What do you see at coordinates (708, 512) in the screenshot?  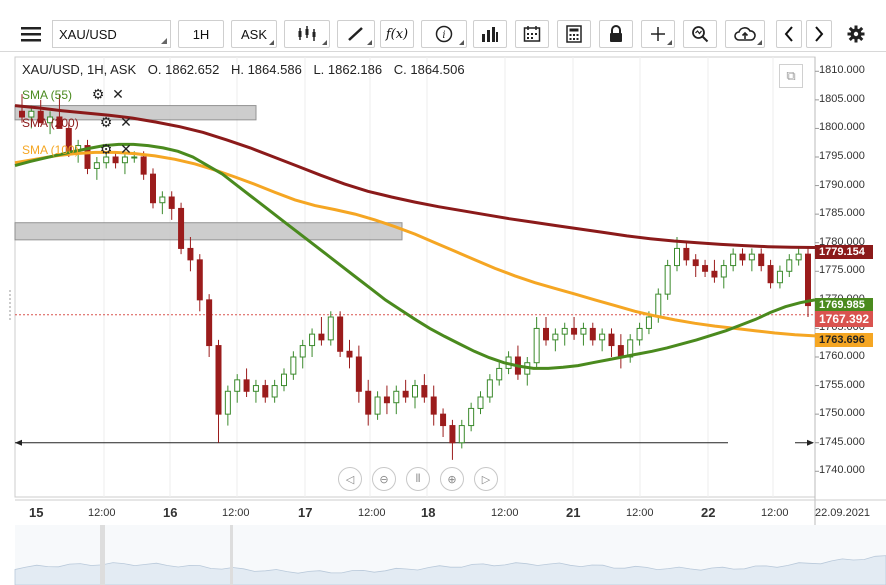 I see `x-tick-label: 22` at bounding box center [708, 512].